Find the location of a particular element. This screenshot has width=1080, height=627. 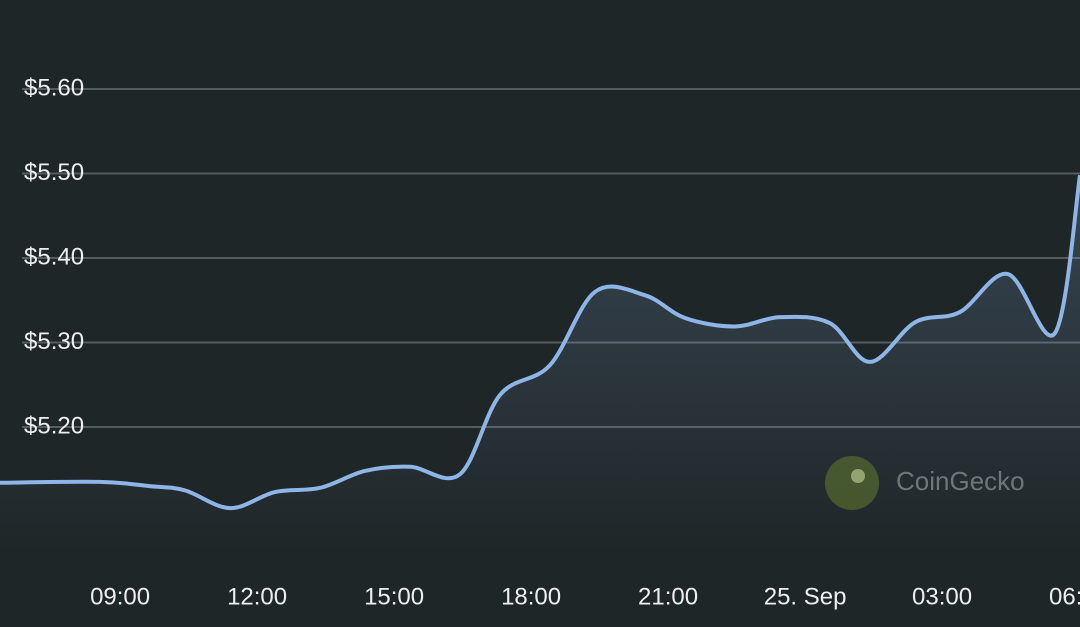

y-tick-label: $5.60 is located at coordinates (54, 87).